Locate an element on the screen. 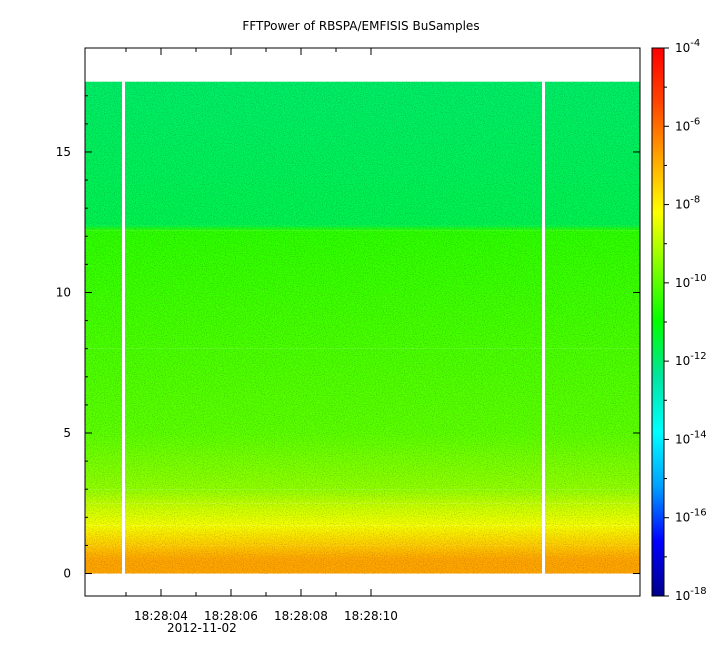  colorbar-tick-label: 10⁻¹⁰ is located at coordinates (691, 281).